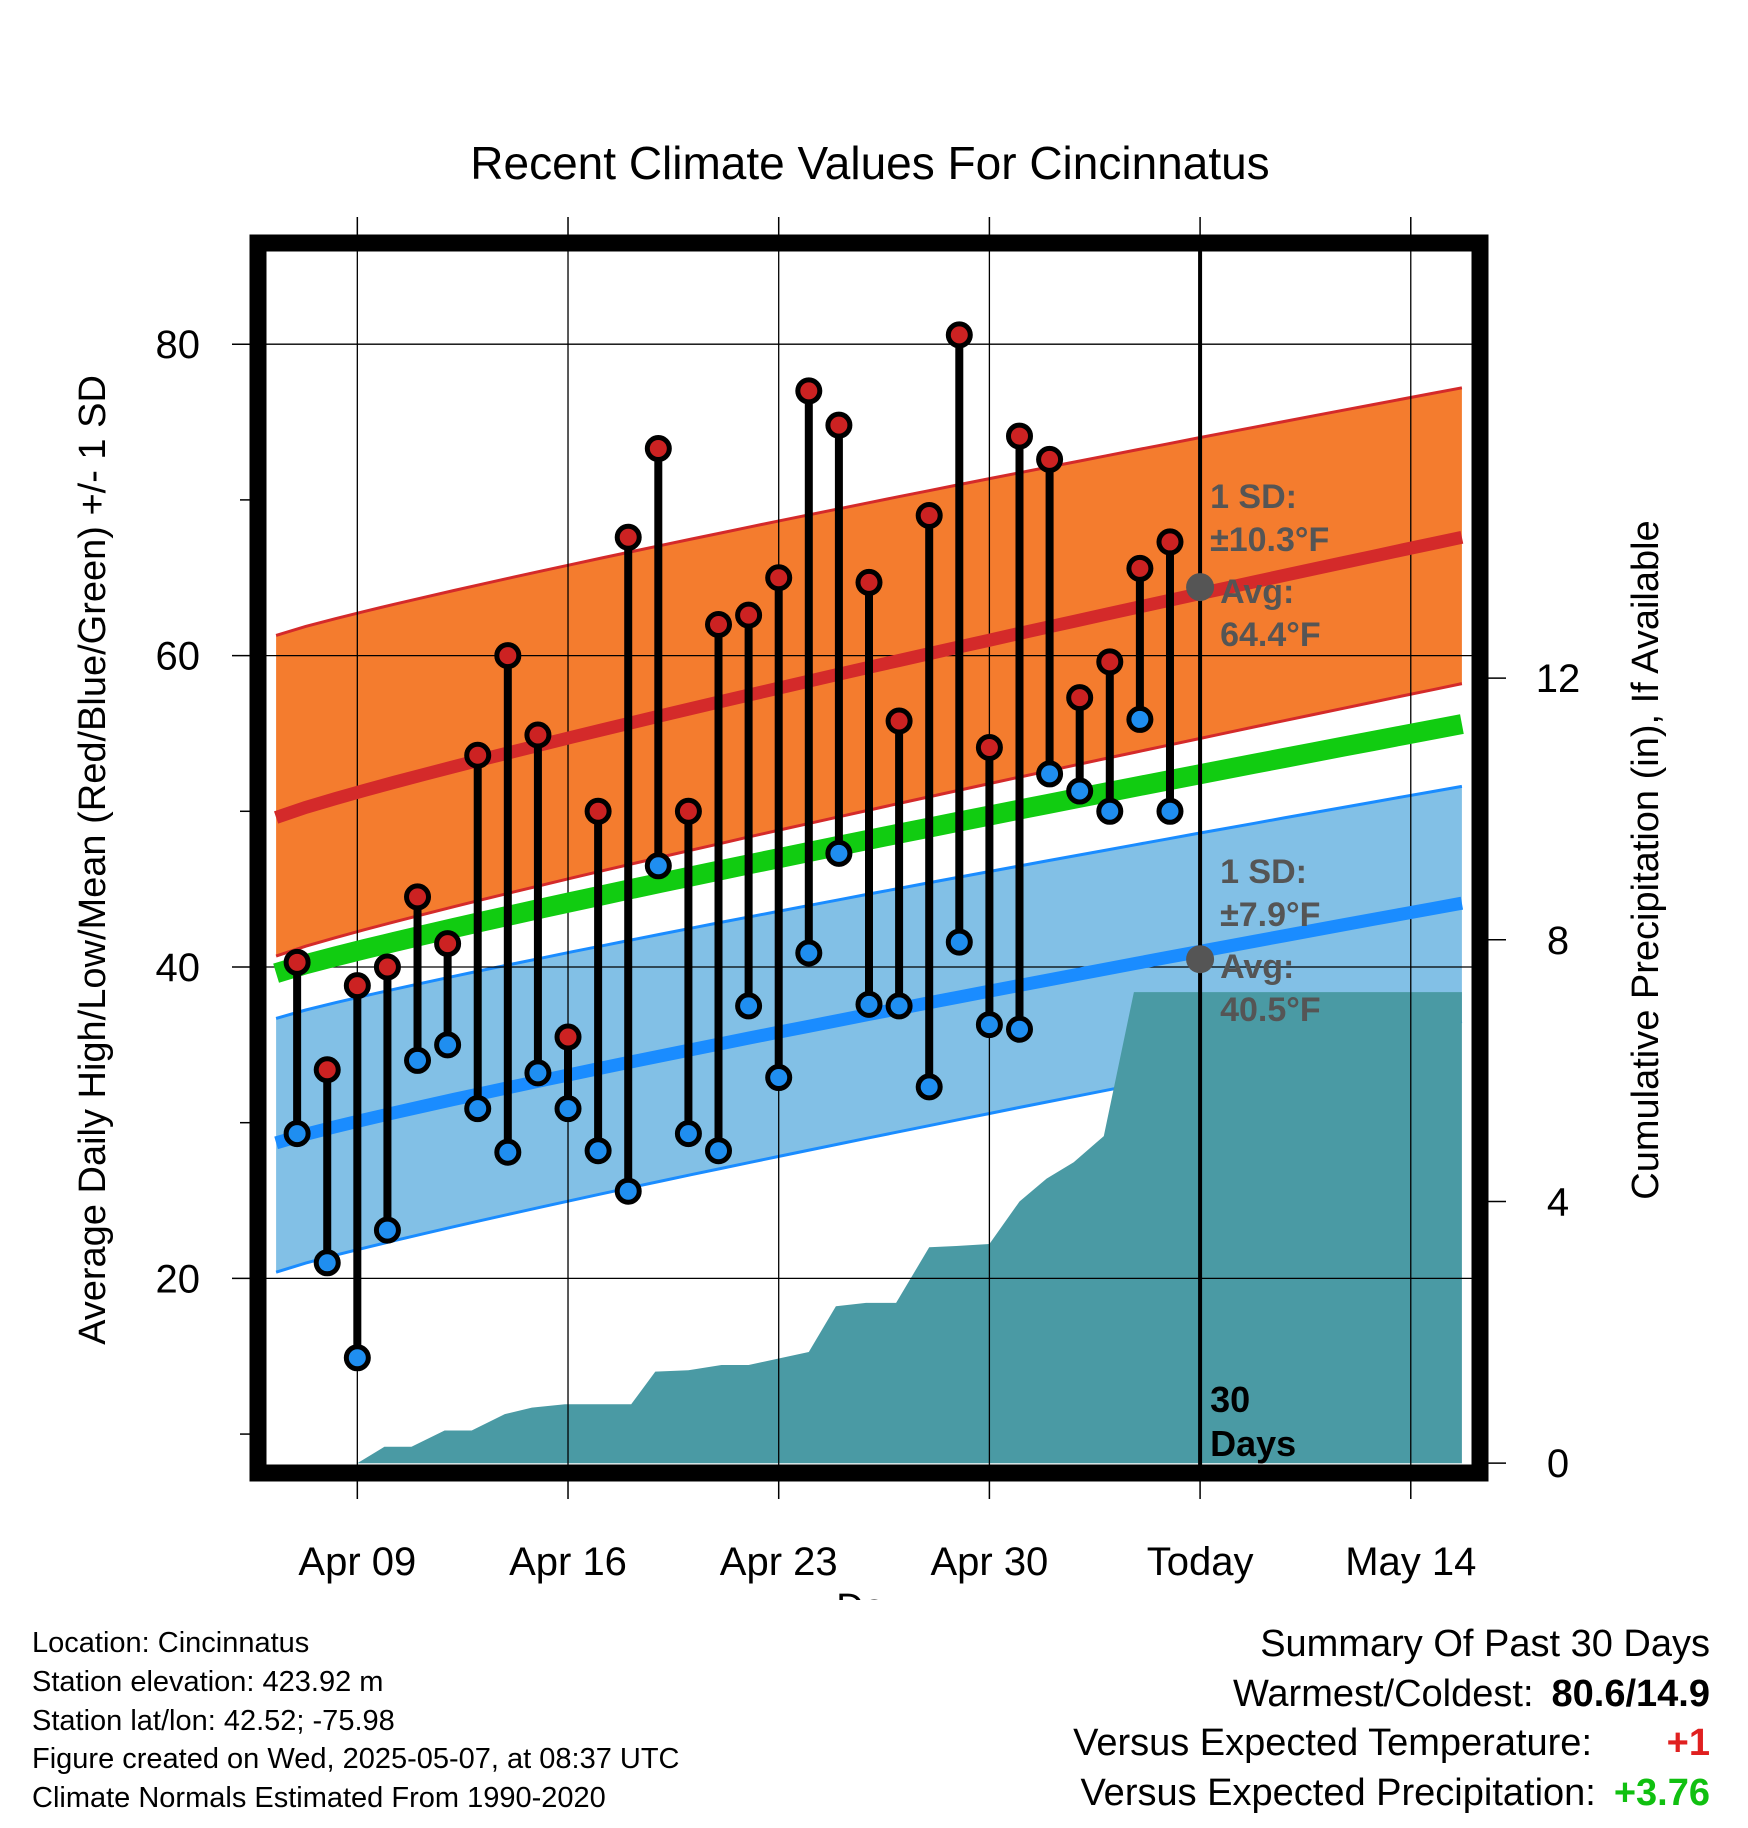  Describe the element at coordinates (1688, 1743) in the screenshot. I see `temp-value: +1` at that location.